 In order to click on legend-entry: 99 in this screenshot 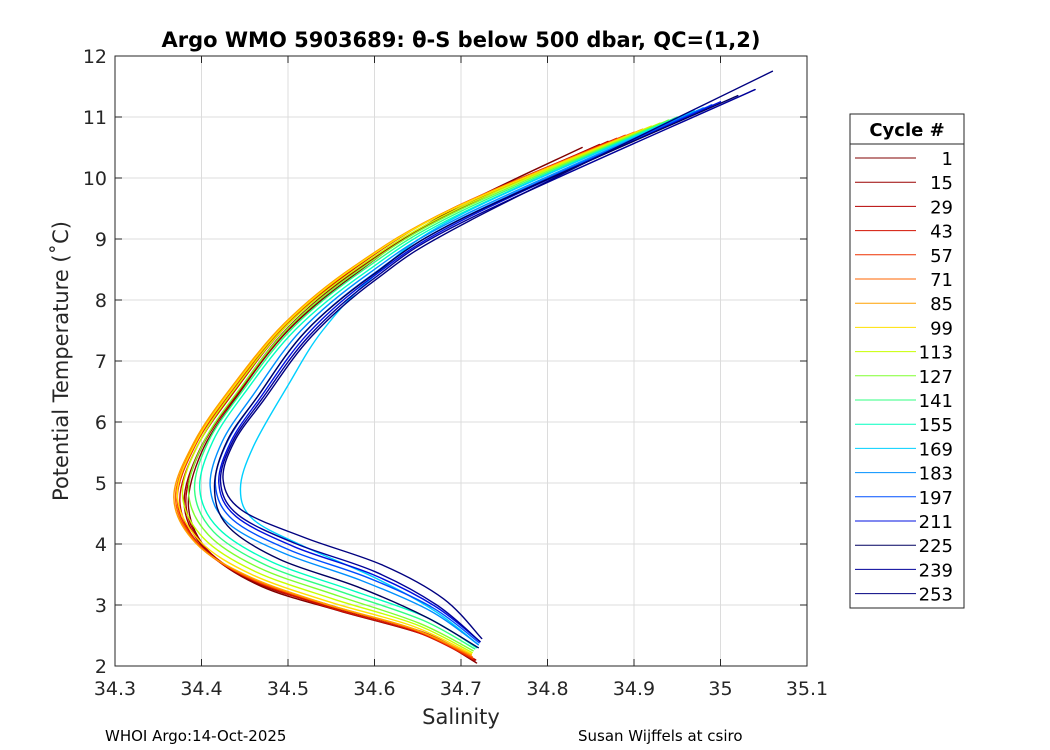, I will do `click(904, 328)`.